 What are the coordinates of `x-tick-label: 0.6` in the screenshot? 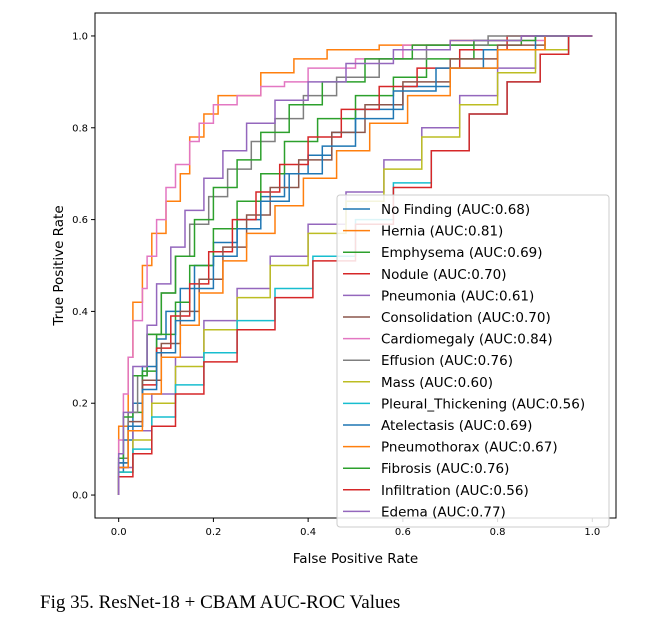 It's located at (403, 532).